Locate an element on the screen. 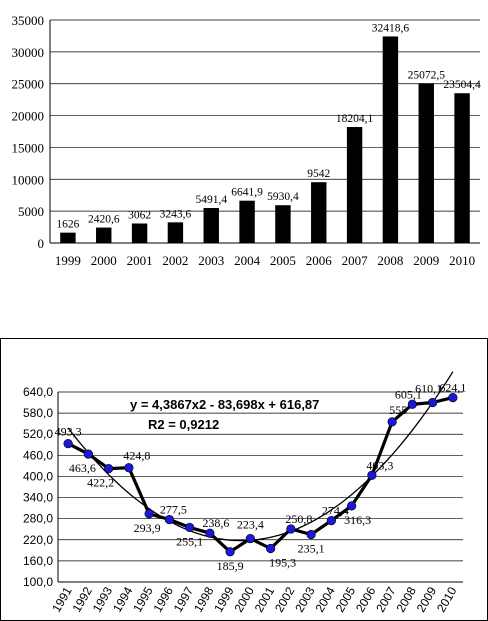 The height and width of the screenshot is (621, 488). data-label: 32418,6 is located at coordinates (391, 28).